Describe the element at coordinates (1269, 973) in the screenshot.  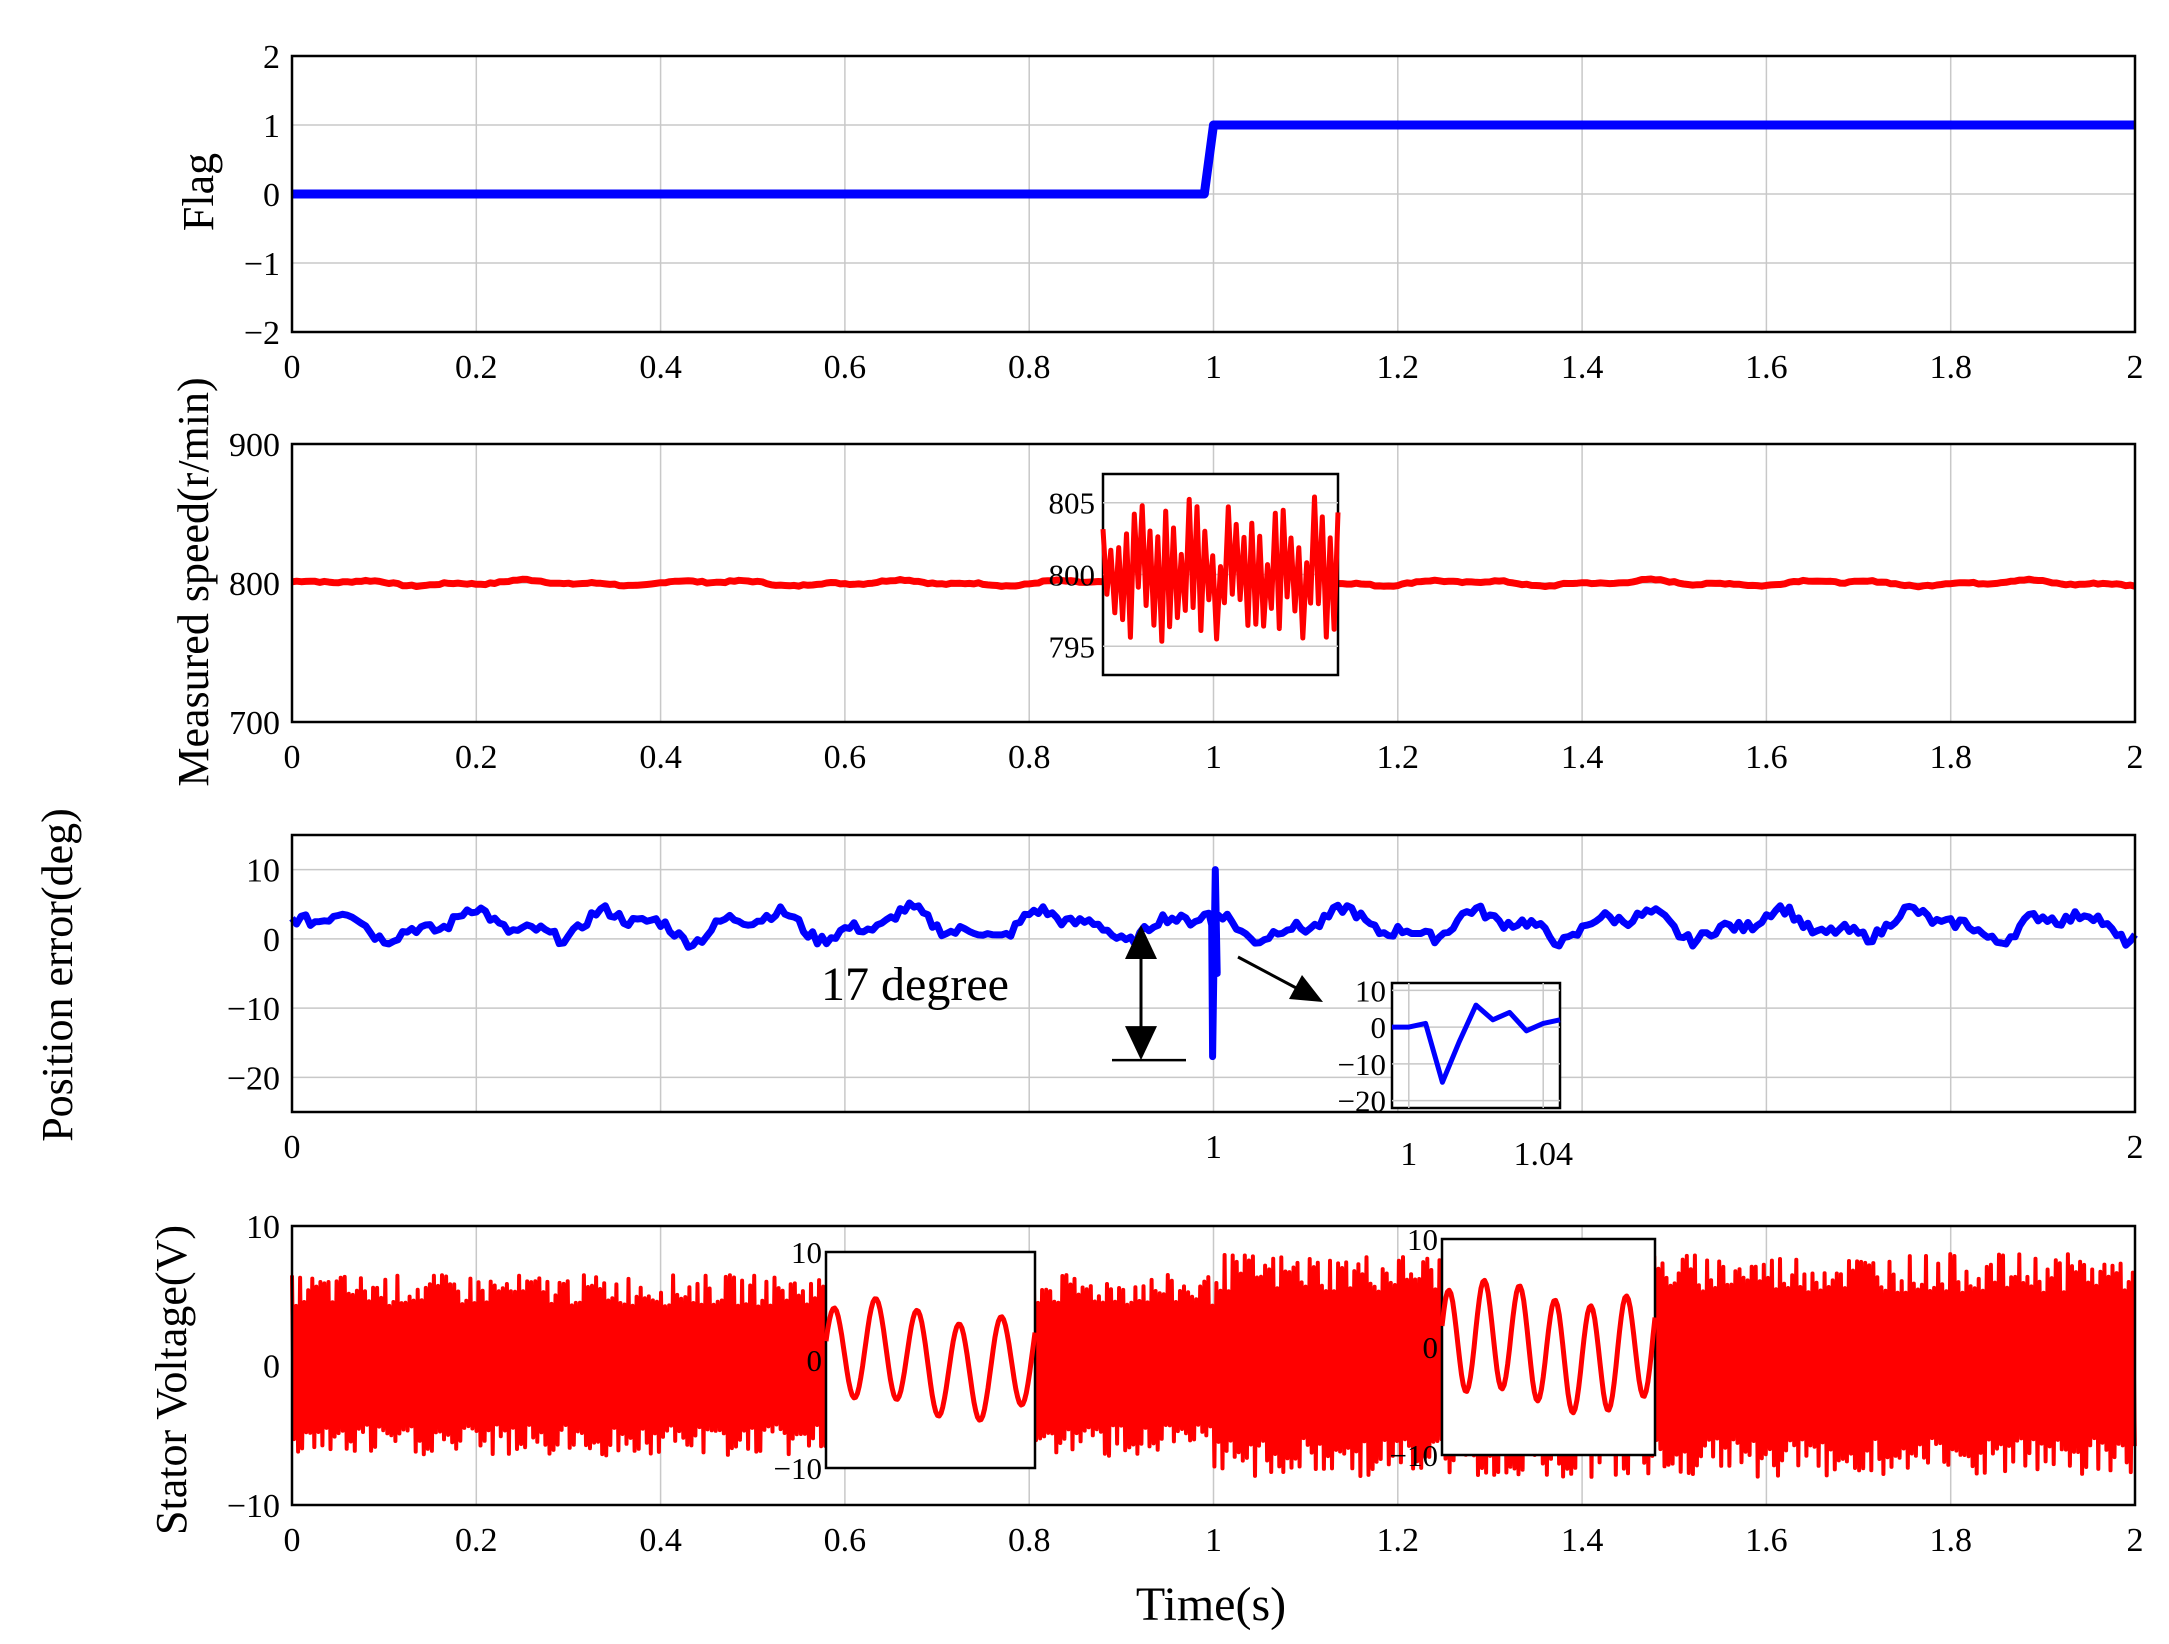
I see `pointer-arrow-shaft` at that location.